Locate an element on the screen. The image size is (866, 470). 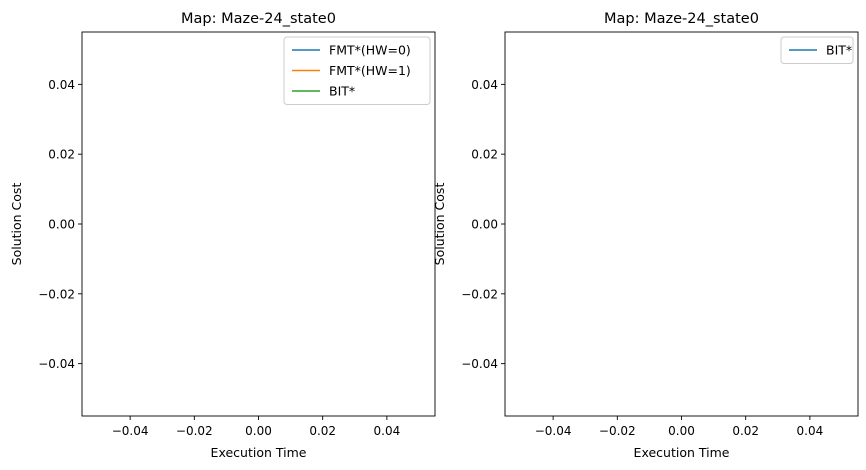
legend: FMT*(HW=0) FMT*(HW=1) BIT* is located at coordinates (357, 70).